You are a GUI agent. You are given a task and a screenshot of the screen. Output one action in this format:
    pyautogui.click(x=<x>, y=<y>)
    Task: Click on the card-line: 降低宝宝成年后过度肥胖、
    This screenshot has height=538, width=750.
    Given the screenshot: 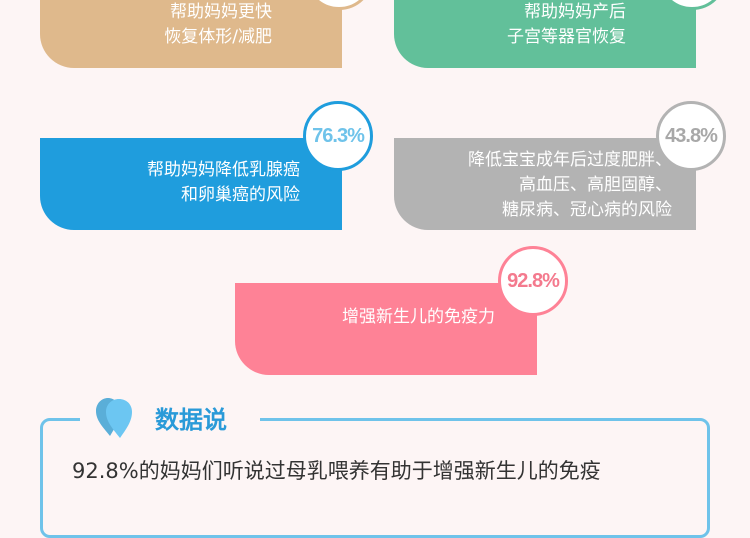 What is the action you would take?
    pyautogui.click(x=570, y=160)
    